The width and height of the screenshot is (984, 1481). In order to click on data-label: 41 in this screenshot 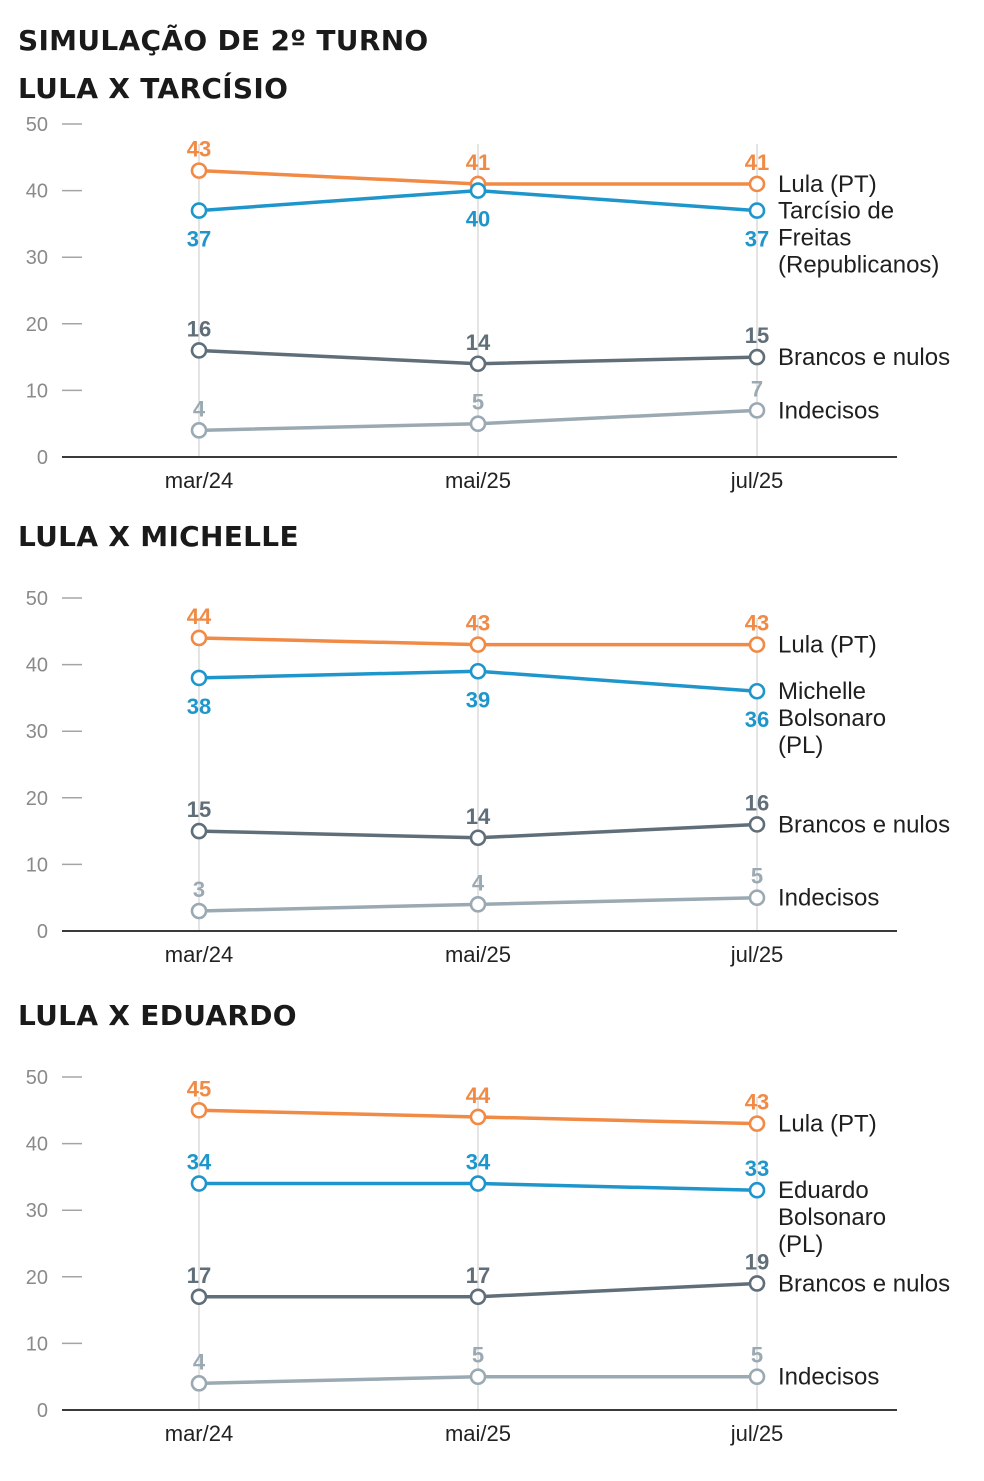, I will do `click(757, 162)`.